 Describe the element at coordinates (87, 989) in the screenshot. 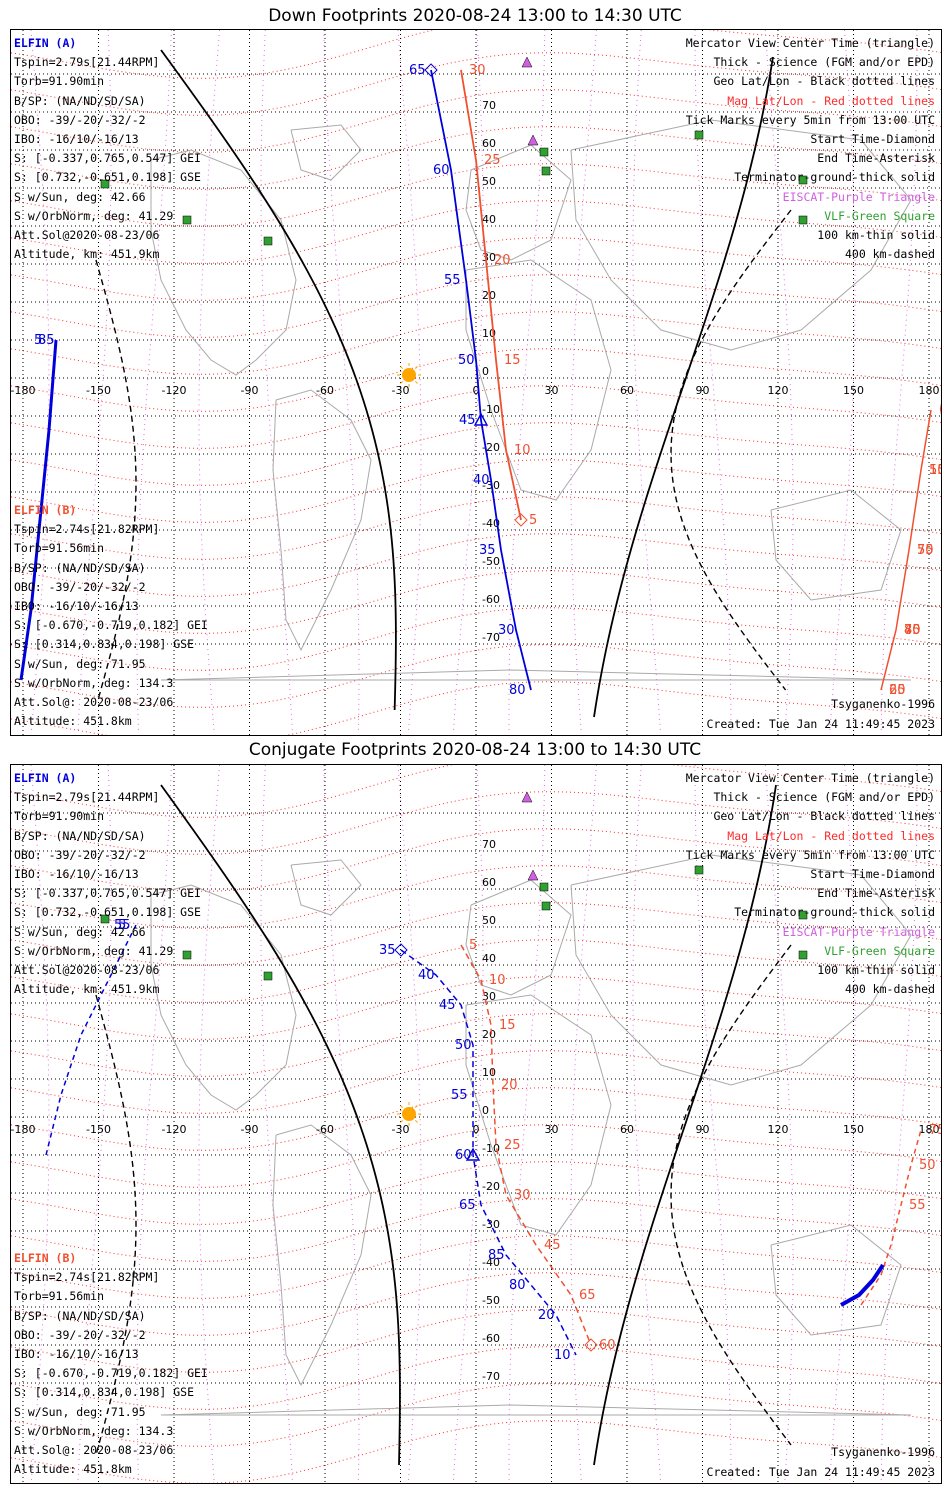

I see `elfin-info-line: Altitude, km: 451.9km` at that location.